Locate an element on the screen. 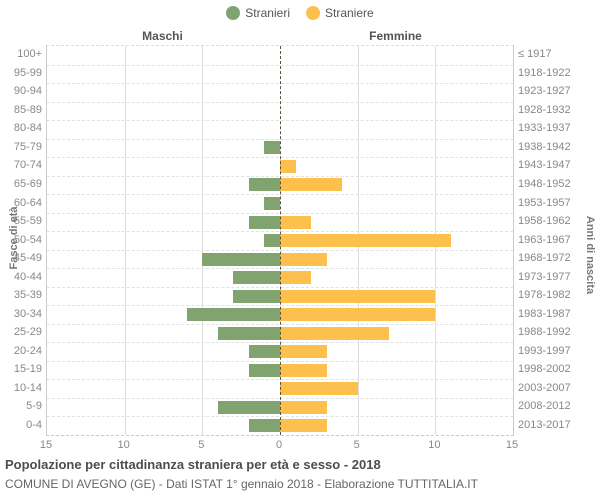  age-label: 0-4 is located at coordinates (34, 424).